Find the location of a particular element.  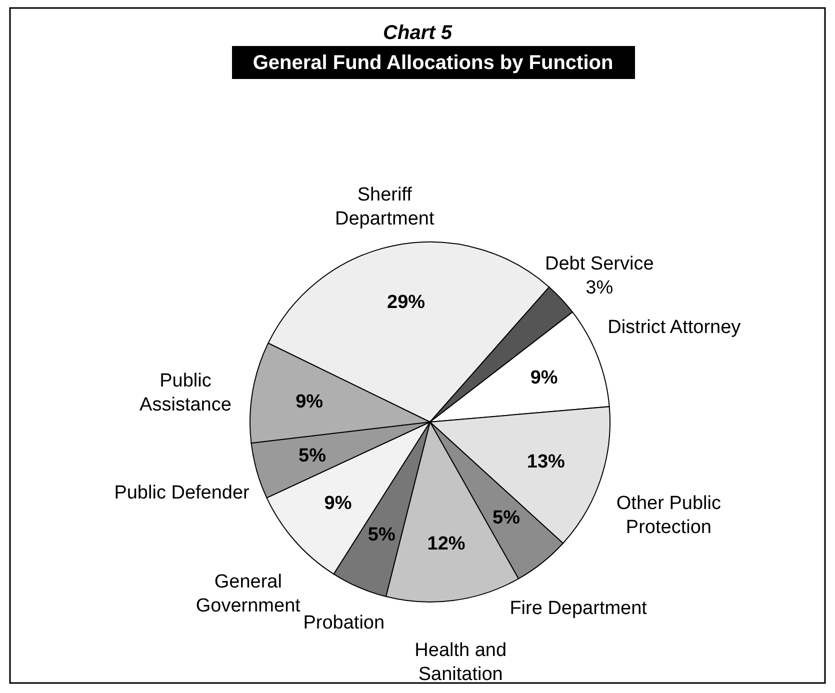

data-label: 3% is located at coordinates (600, 287).